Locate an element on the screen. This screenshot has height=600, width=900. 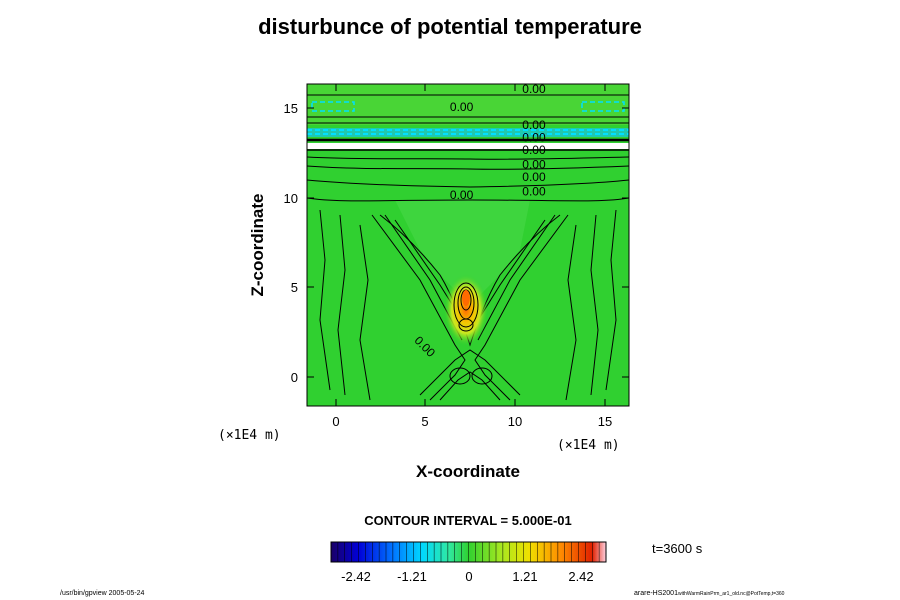
y-tick-label: 10 is located at coordinates (291, 198).